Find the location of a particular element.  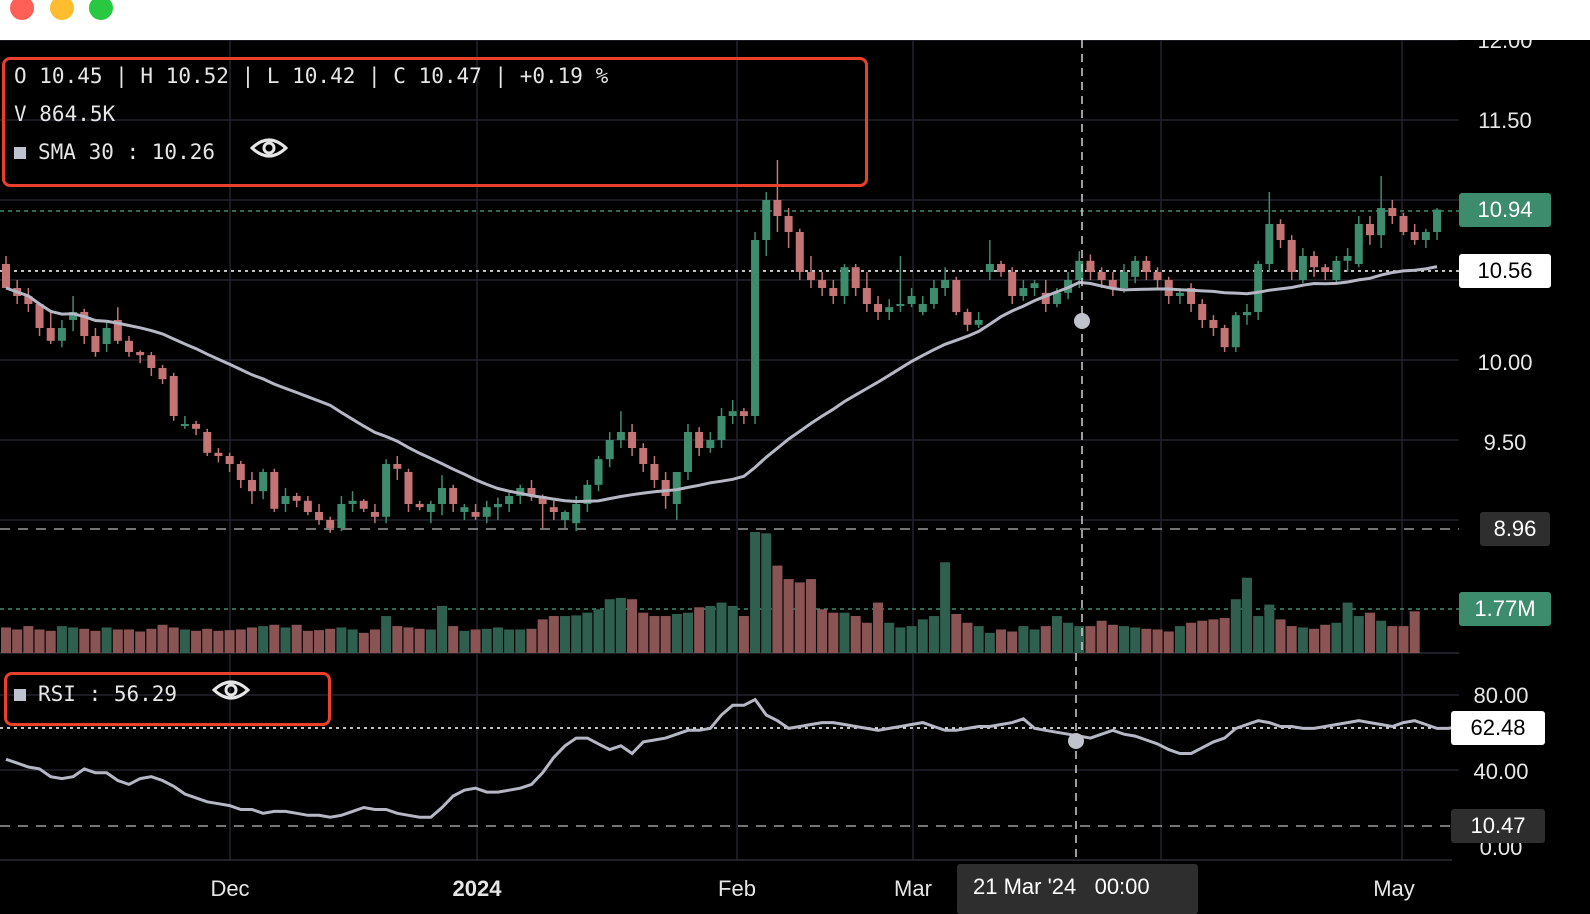

price-tick-label: 12.00 is located at coordinates (1504, 46).